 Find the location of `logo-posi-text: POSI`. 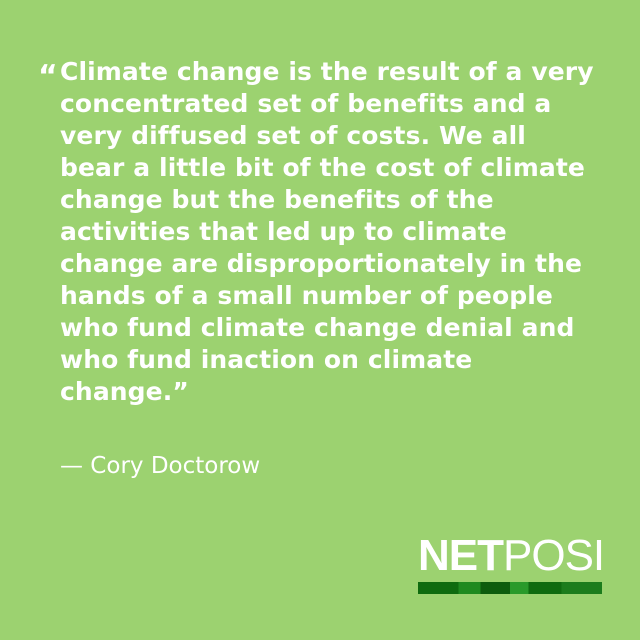

logo-posi-text: POSI is located at coordinates (554, 555).